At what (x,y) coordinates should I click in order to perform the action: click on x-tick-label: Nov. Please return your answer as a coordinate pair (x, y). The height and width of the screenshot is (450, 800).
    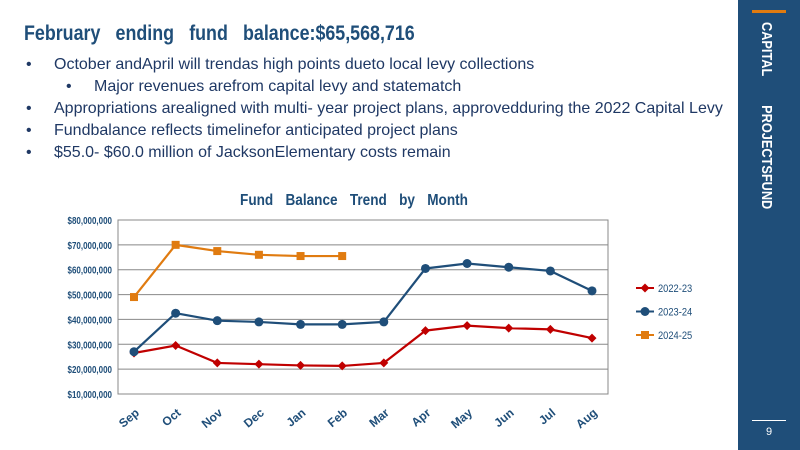
    Looking at the image, I should click on (212, 418).